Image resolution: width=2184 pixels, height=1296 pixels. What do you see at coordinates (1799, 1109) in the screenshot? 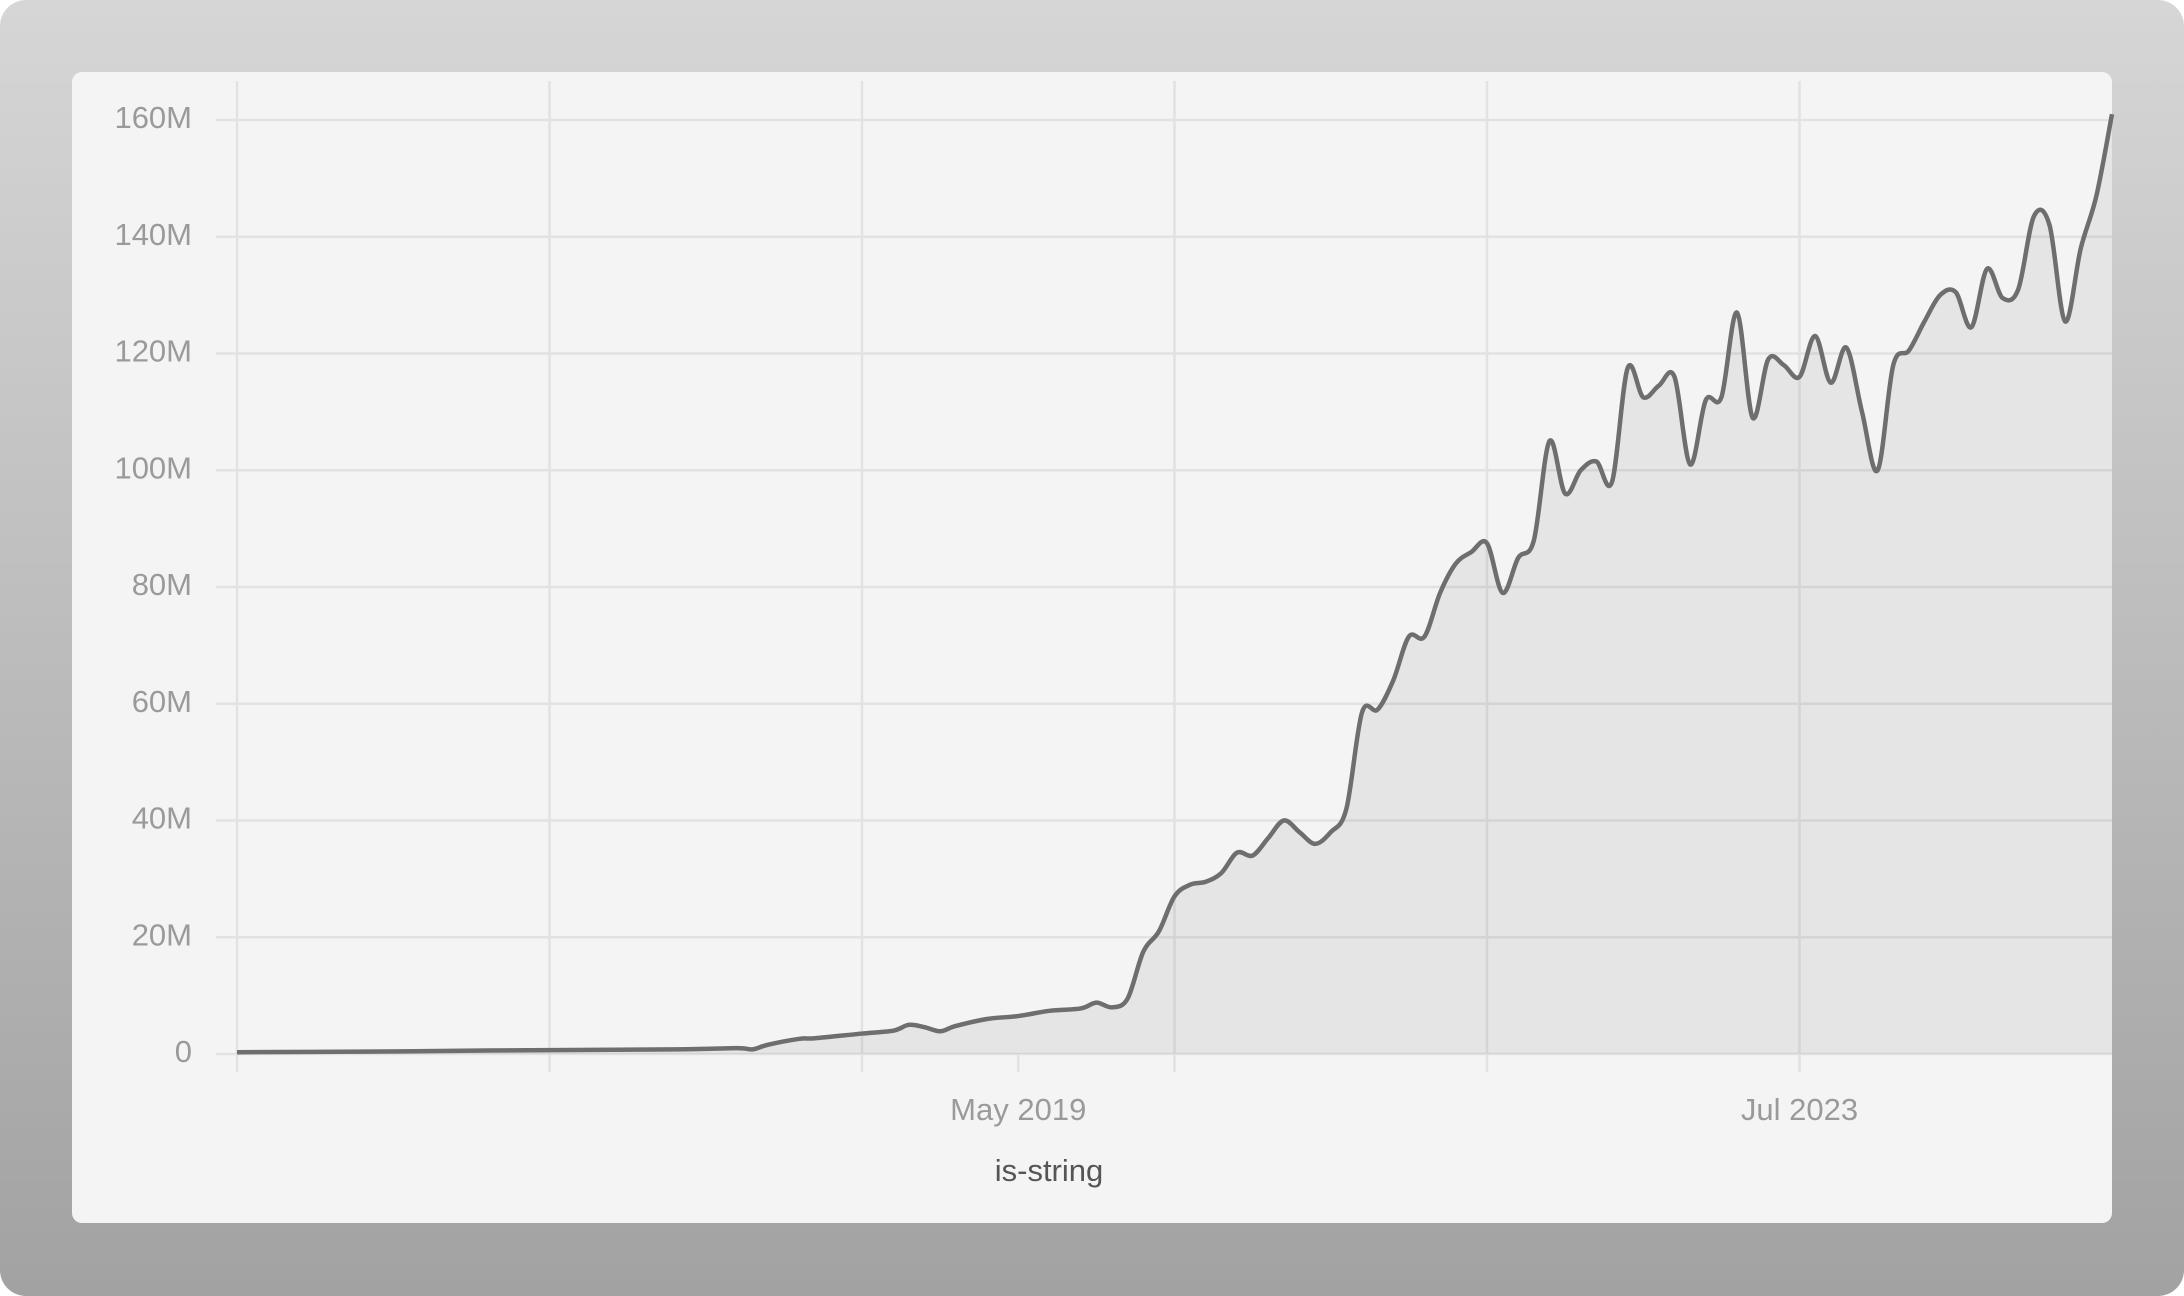
I see `x-tick-label: Jul 2023` at bounding box center [1799, 1109].